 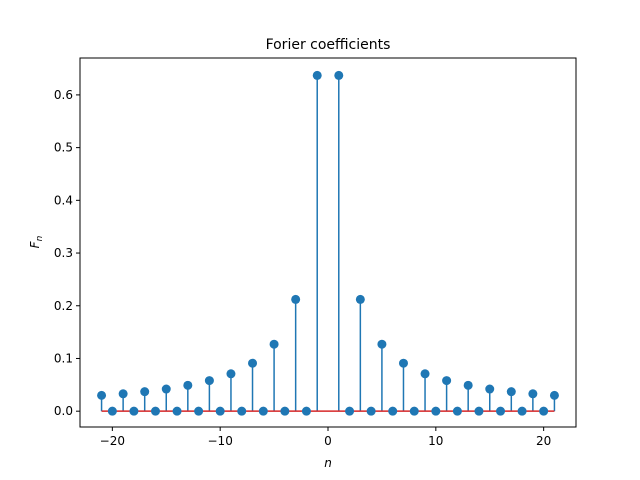 I want to click on x-axis-label: n, so click(x=328, y=463).